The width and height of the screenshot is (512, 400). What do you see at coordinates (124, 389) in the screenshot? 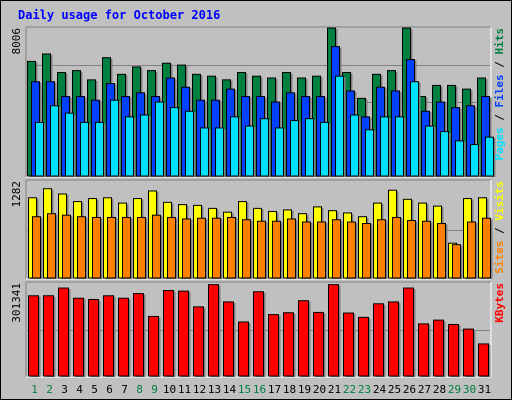
I see `day-label-7: 7` at bounding box center [124, 389].